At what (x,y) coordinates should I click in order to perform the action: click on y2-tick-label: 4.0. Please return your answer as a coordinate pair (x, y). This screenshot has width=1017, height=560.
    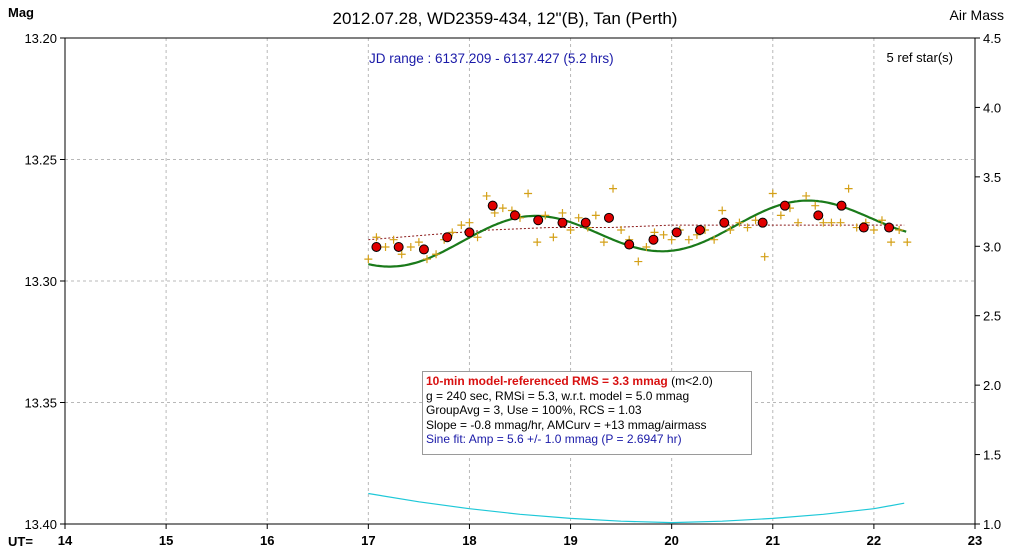
    Looking at the image, I should click on (992, 107).